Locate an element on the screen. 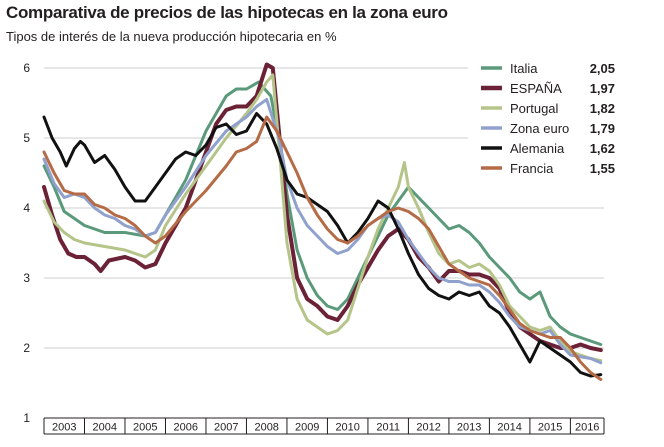 The image size is (664, 447). x-tick-label: 2006 is located at coordinates (185, 428).